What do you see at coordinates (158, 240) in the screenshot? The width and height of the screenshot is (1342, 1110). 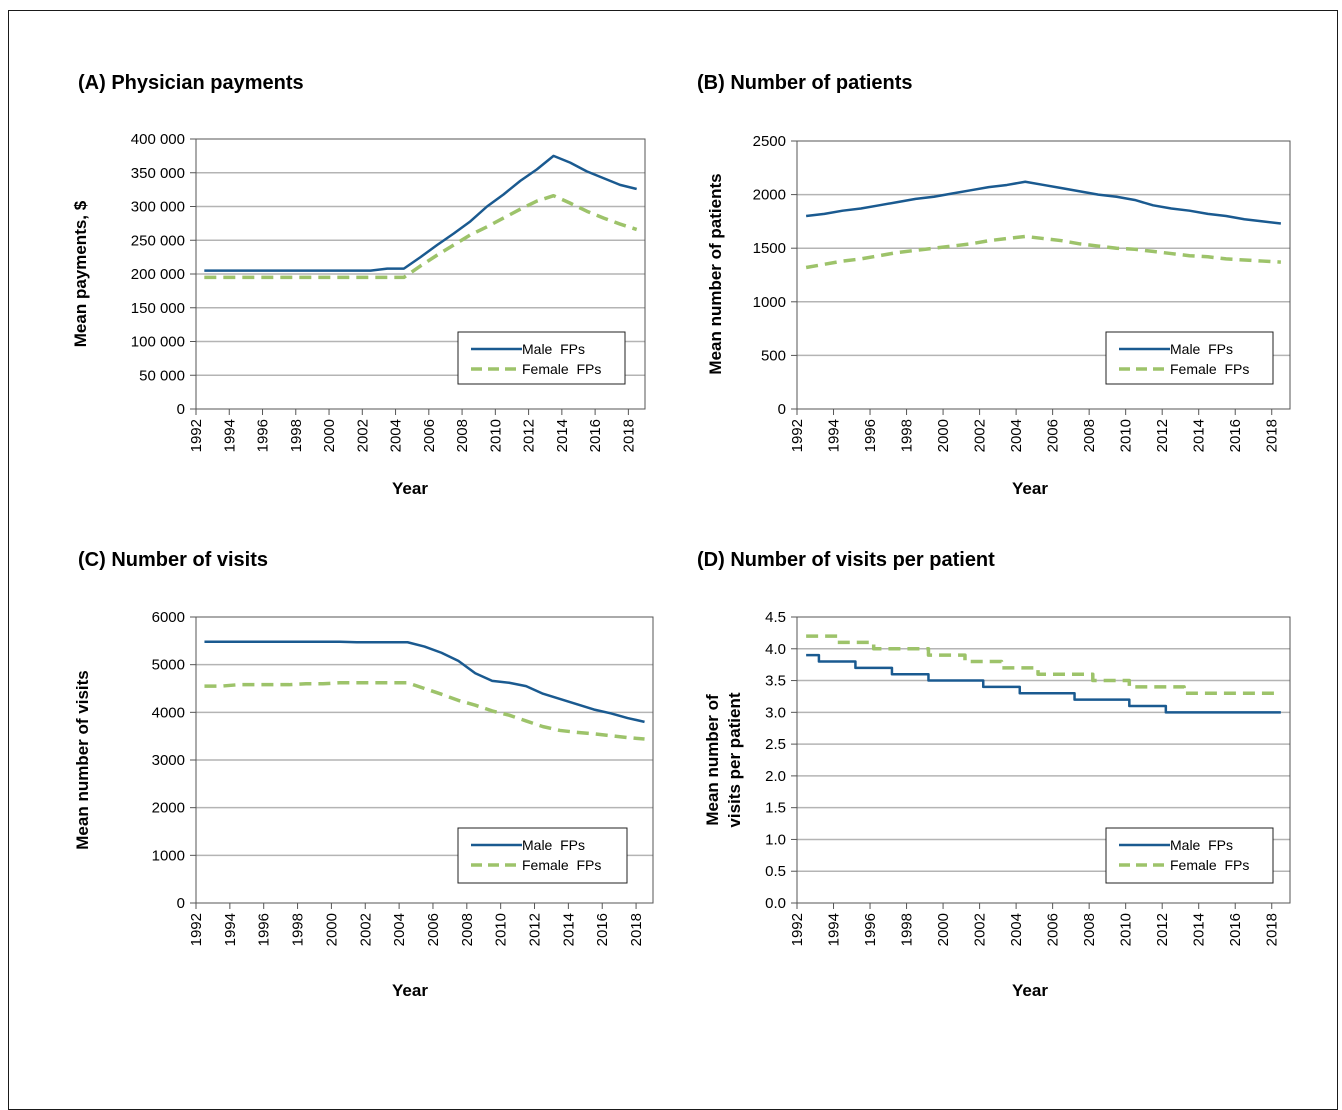 I see `y-tick-label: 250 000` at bounding box center [158, 240].